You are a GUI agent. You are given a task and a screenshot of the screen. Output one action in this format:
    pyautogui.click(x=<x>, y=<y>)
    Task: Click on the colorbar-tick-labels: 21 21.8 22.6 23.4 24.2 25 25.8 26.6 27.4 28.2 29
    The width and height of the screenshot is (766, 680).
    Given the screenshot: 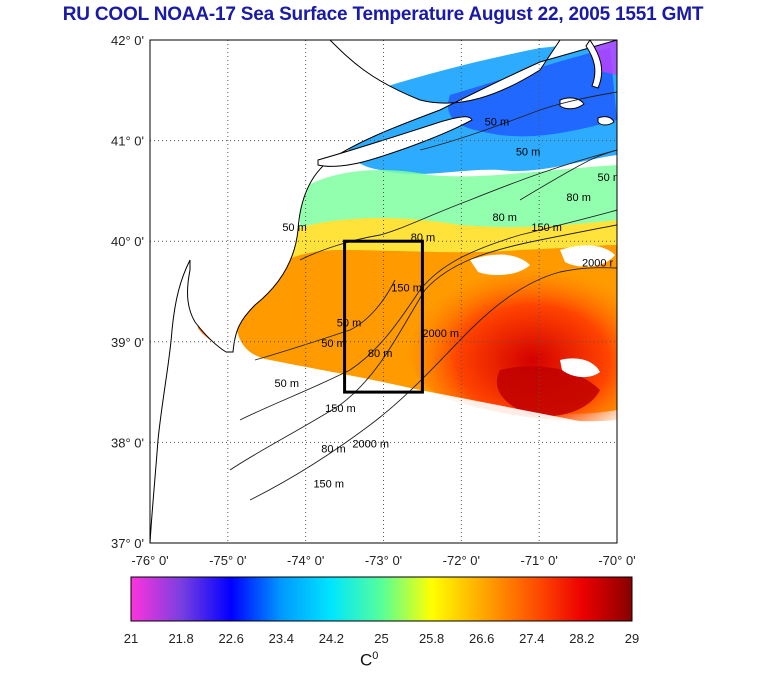 What is the action you would take?
    pyautogui.click(x=381, y=638)
    